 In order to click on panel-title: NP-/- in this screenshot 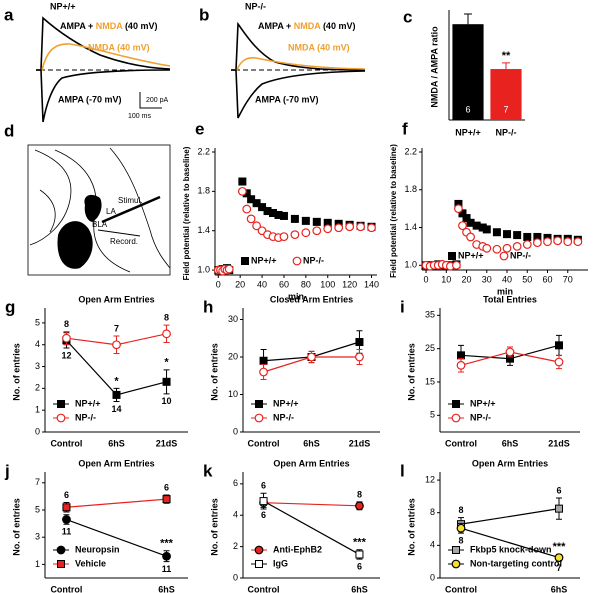, I will do `click(255, 6)`.